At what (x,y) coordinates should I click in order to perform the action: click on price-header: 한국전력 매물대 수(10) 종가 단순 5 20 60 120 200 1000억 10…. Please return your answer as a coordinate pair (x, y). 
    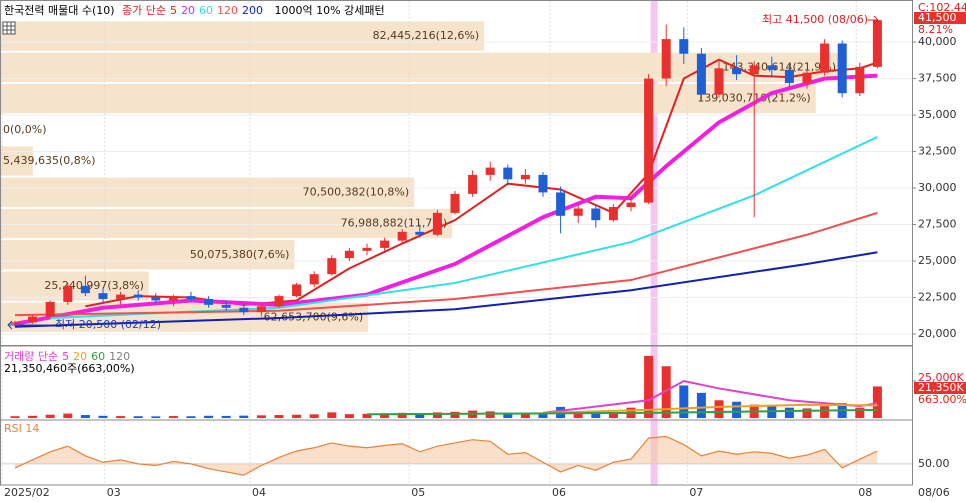
    Looking at the image, I should click on (196, 10).